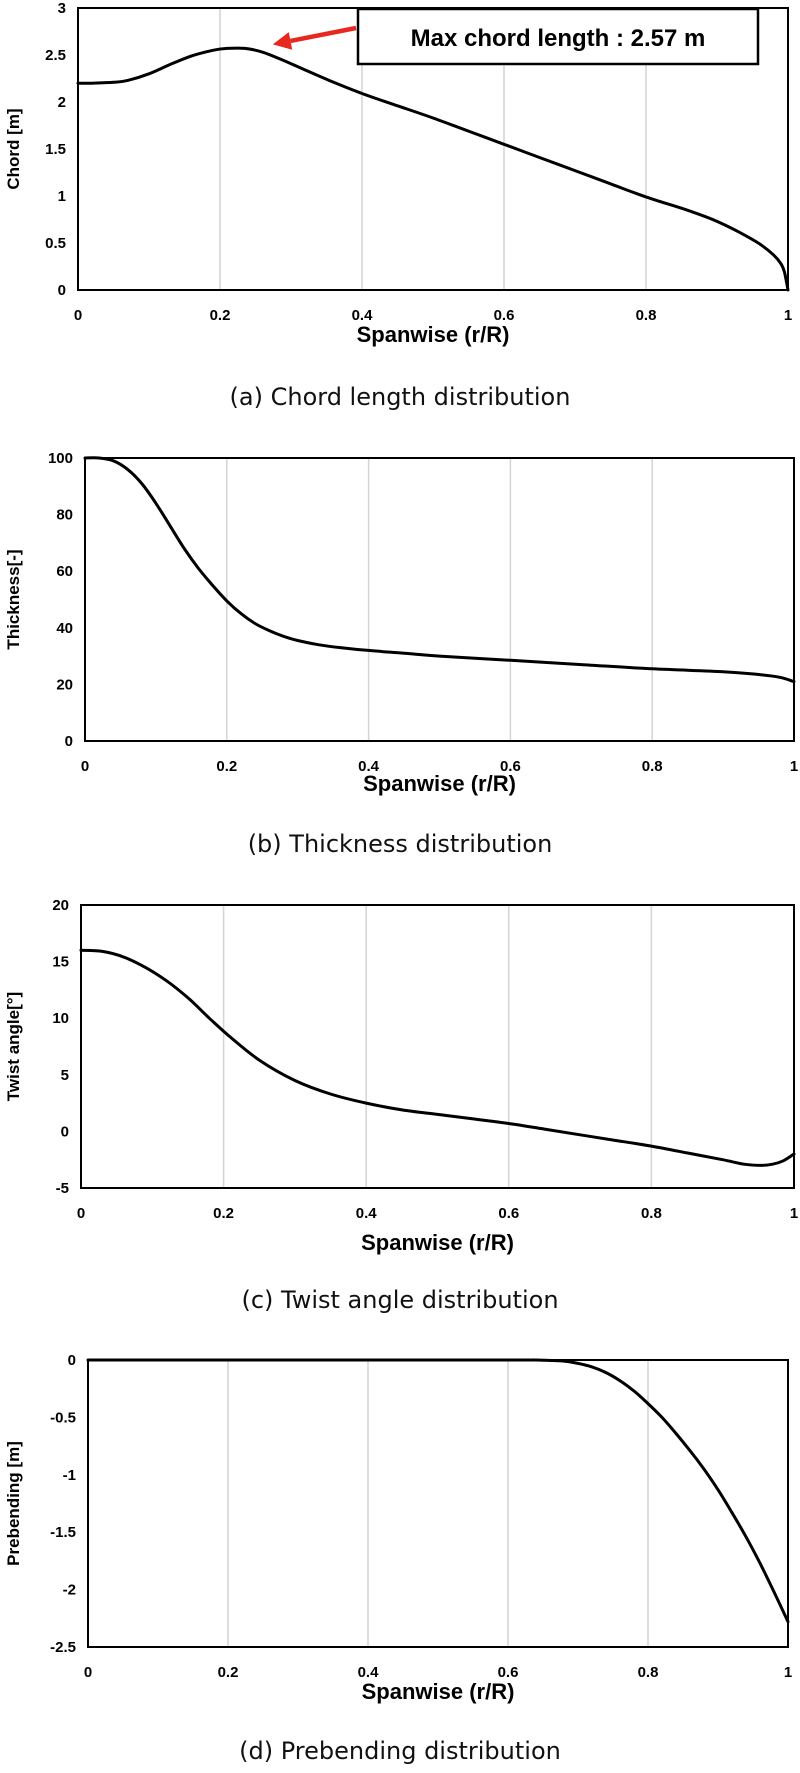 This screenshot has height=1773, width=800. I want to click on y-tick-label: 15, so click(60, 962).